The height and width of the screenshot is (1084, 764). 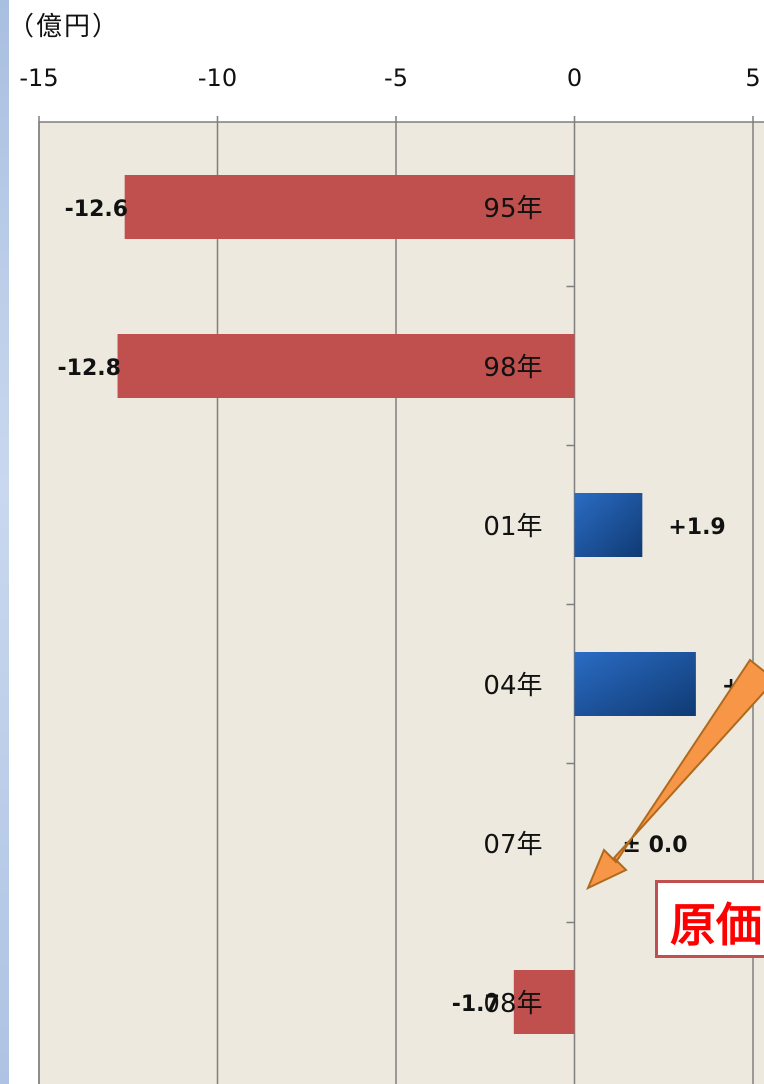 What do you see at coordinates (4, 542) in the screenshot?
I see `slide-left-strip` at bounding box center [4, 542].